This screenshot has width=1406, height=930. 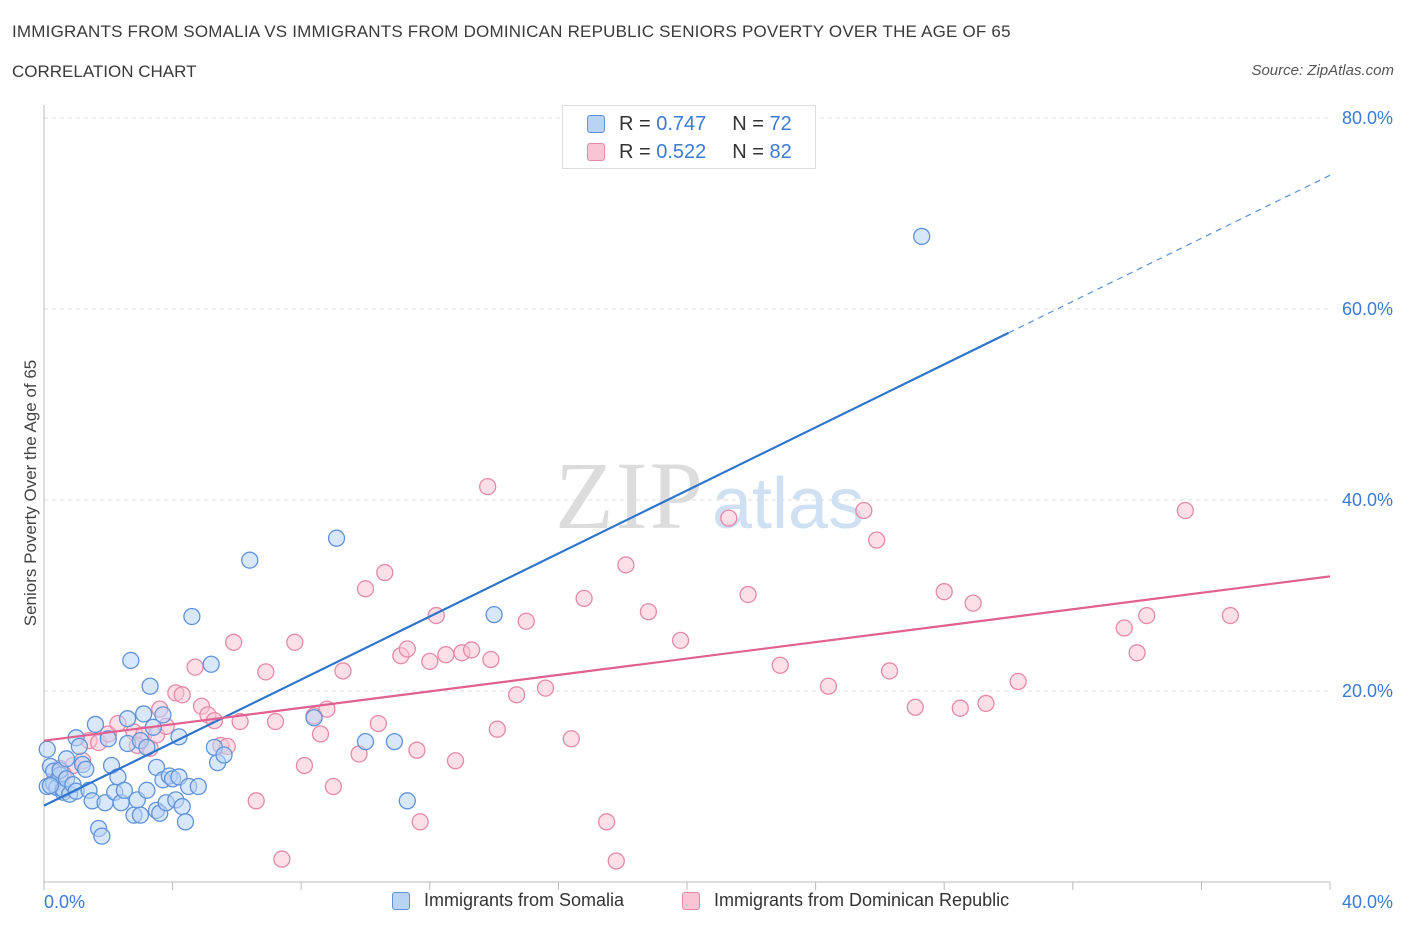 What do you see at coordinates (1367, 902) in the screenshot?
I see `x-tick-label-max: 40.0%` at bounding box center [1367, 902].